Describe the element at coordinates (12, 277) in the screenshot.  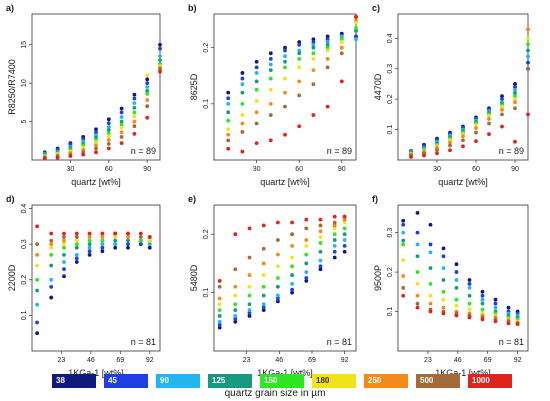
I see `y-axis-label: 2200D` at that location.